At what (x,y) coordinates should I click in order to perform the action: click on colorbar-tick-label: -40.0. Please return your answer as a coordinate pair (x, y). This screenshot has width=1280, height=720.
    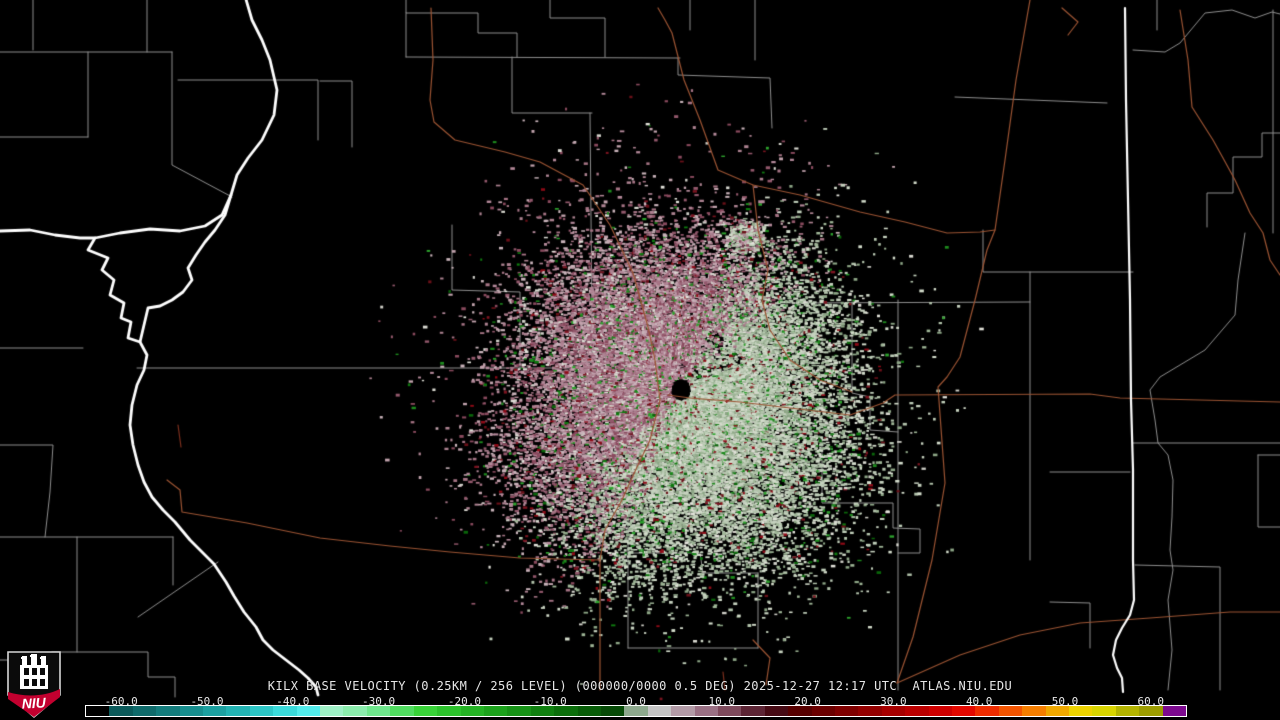
    Looking at the image, I should click on (293, 701).